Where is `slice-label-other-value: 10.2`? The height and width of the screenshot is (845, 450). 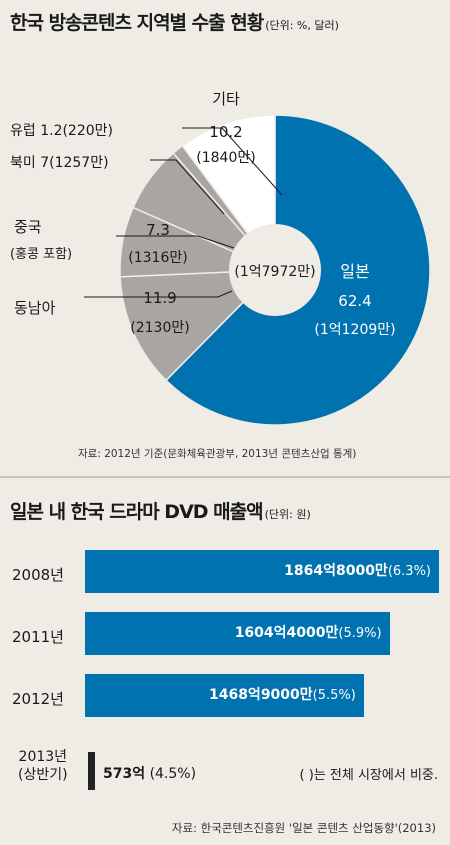
slice-label-other-value: 10.2 is located at coordinates (225, 132).